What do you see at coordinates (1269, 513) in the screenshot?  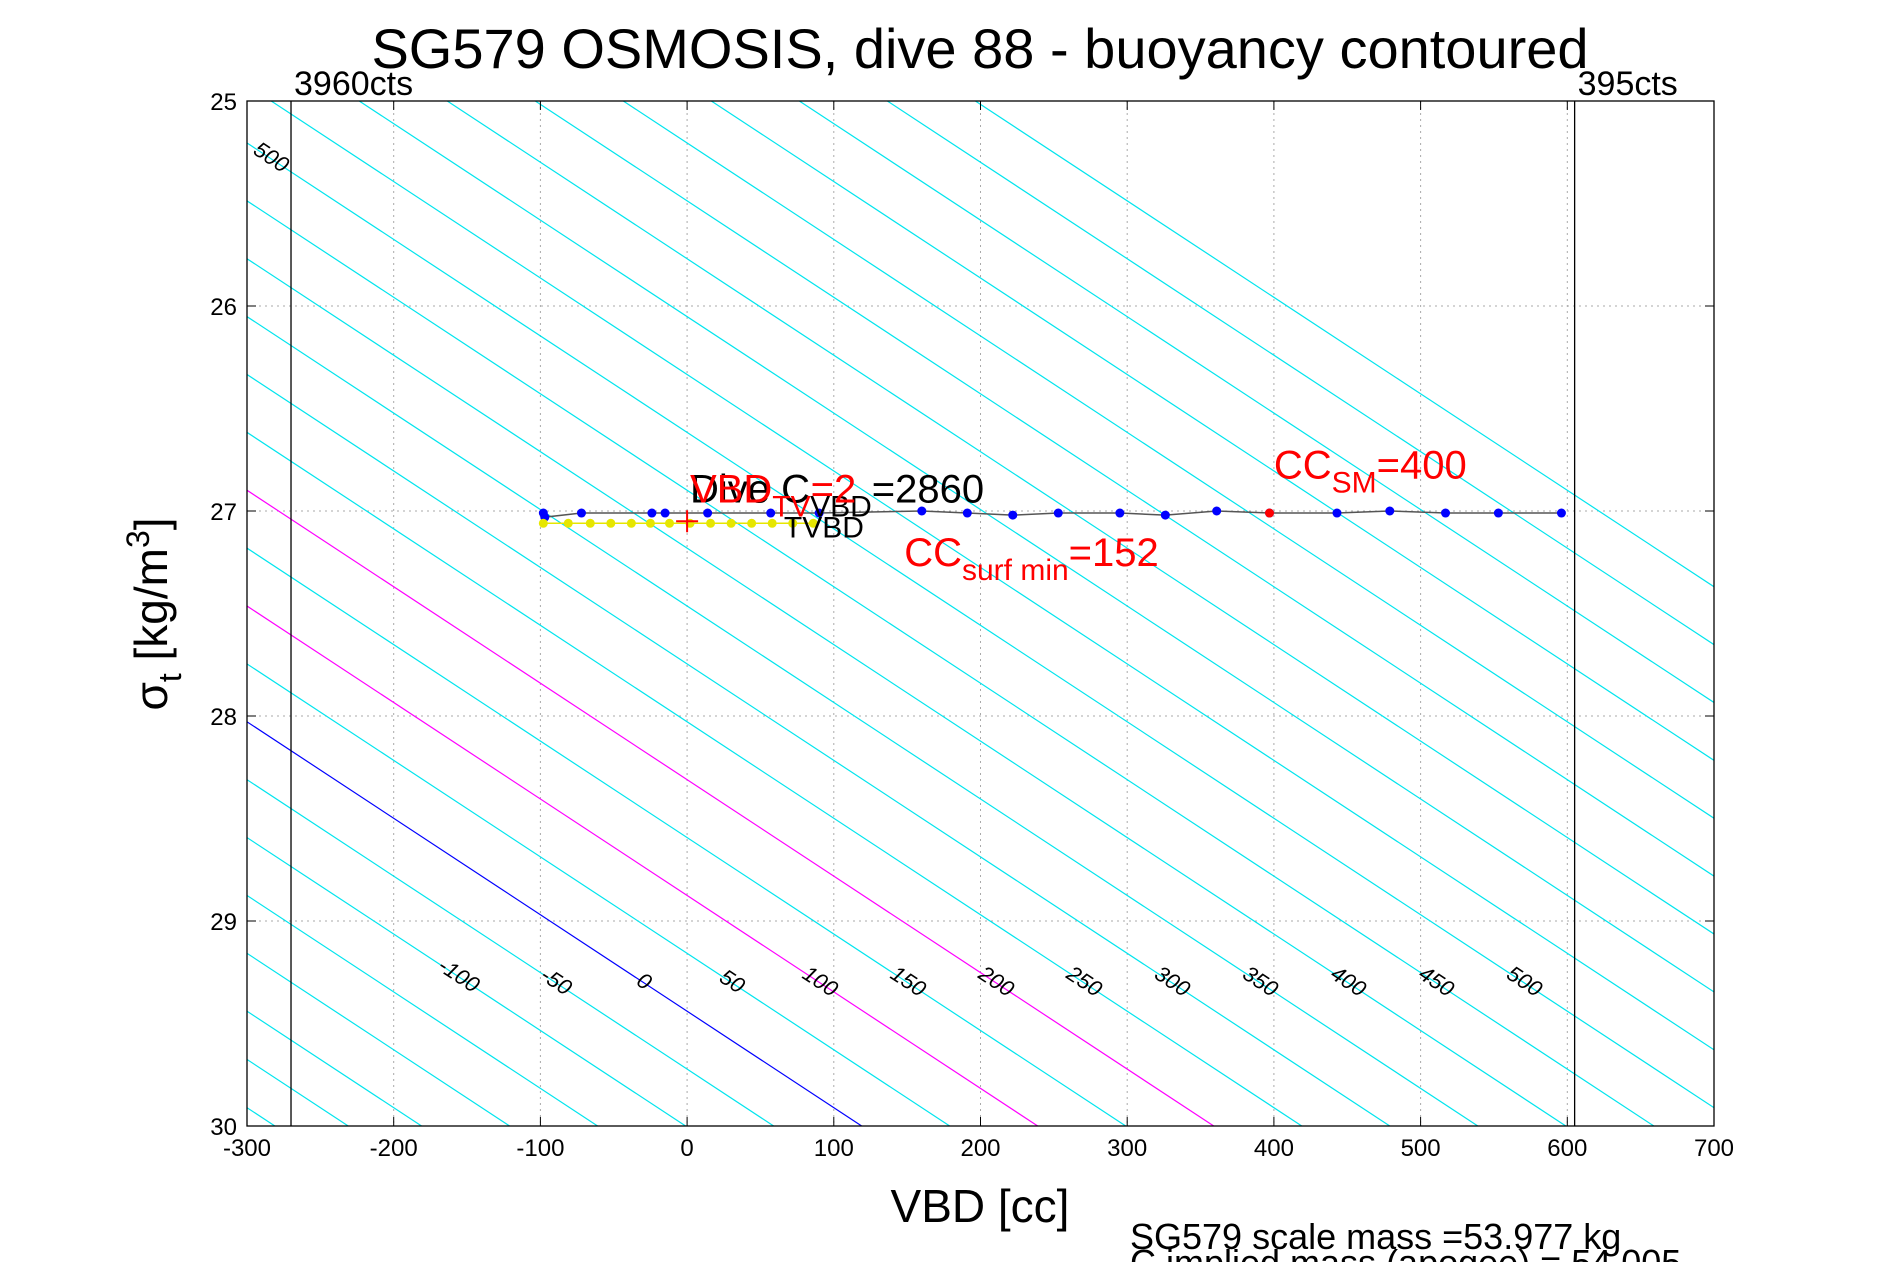 I see `marker-point` at bounding box center [1269, 513].